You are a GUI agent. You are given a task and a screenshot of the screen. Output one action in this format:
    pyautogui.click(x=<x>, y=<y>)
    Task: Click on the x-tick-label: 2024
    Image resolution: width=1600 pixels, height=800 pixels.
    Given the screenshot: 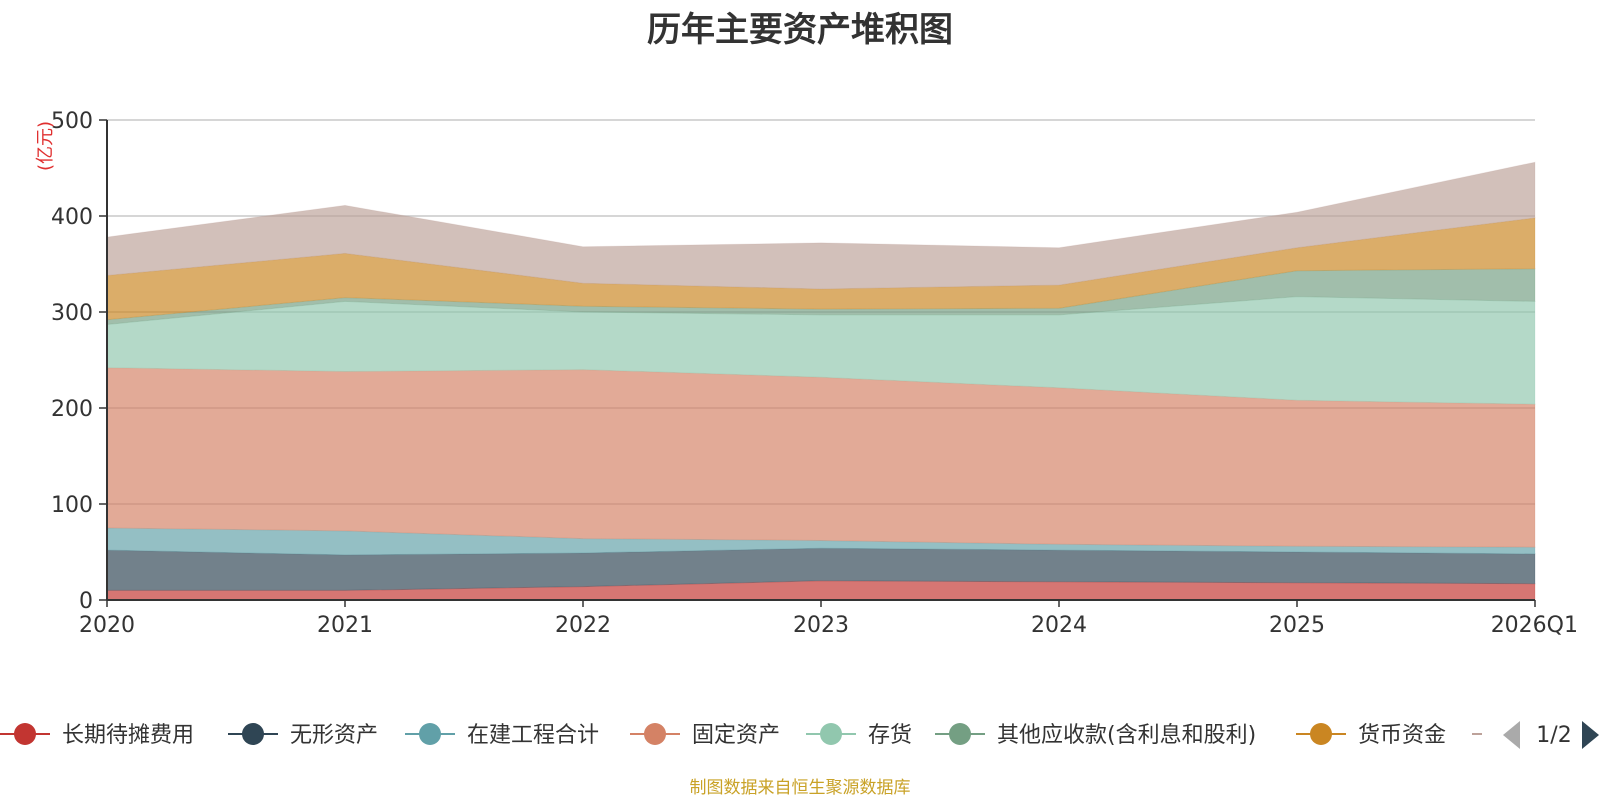 What is the action you would take?
    pyautogui.click(x=1059, y=625)
    